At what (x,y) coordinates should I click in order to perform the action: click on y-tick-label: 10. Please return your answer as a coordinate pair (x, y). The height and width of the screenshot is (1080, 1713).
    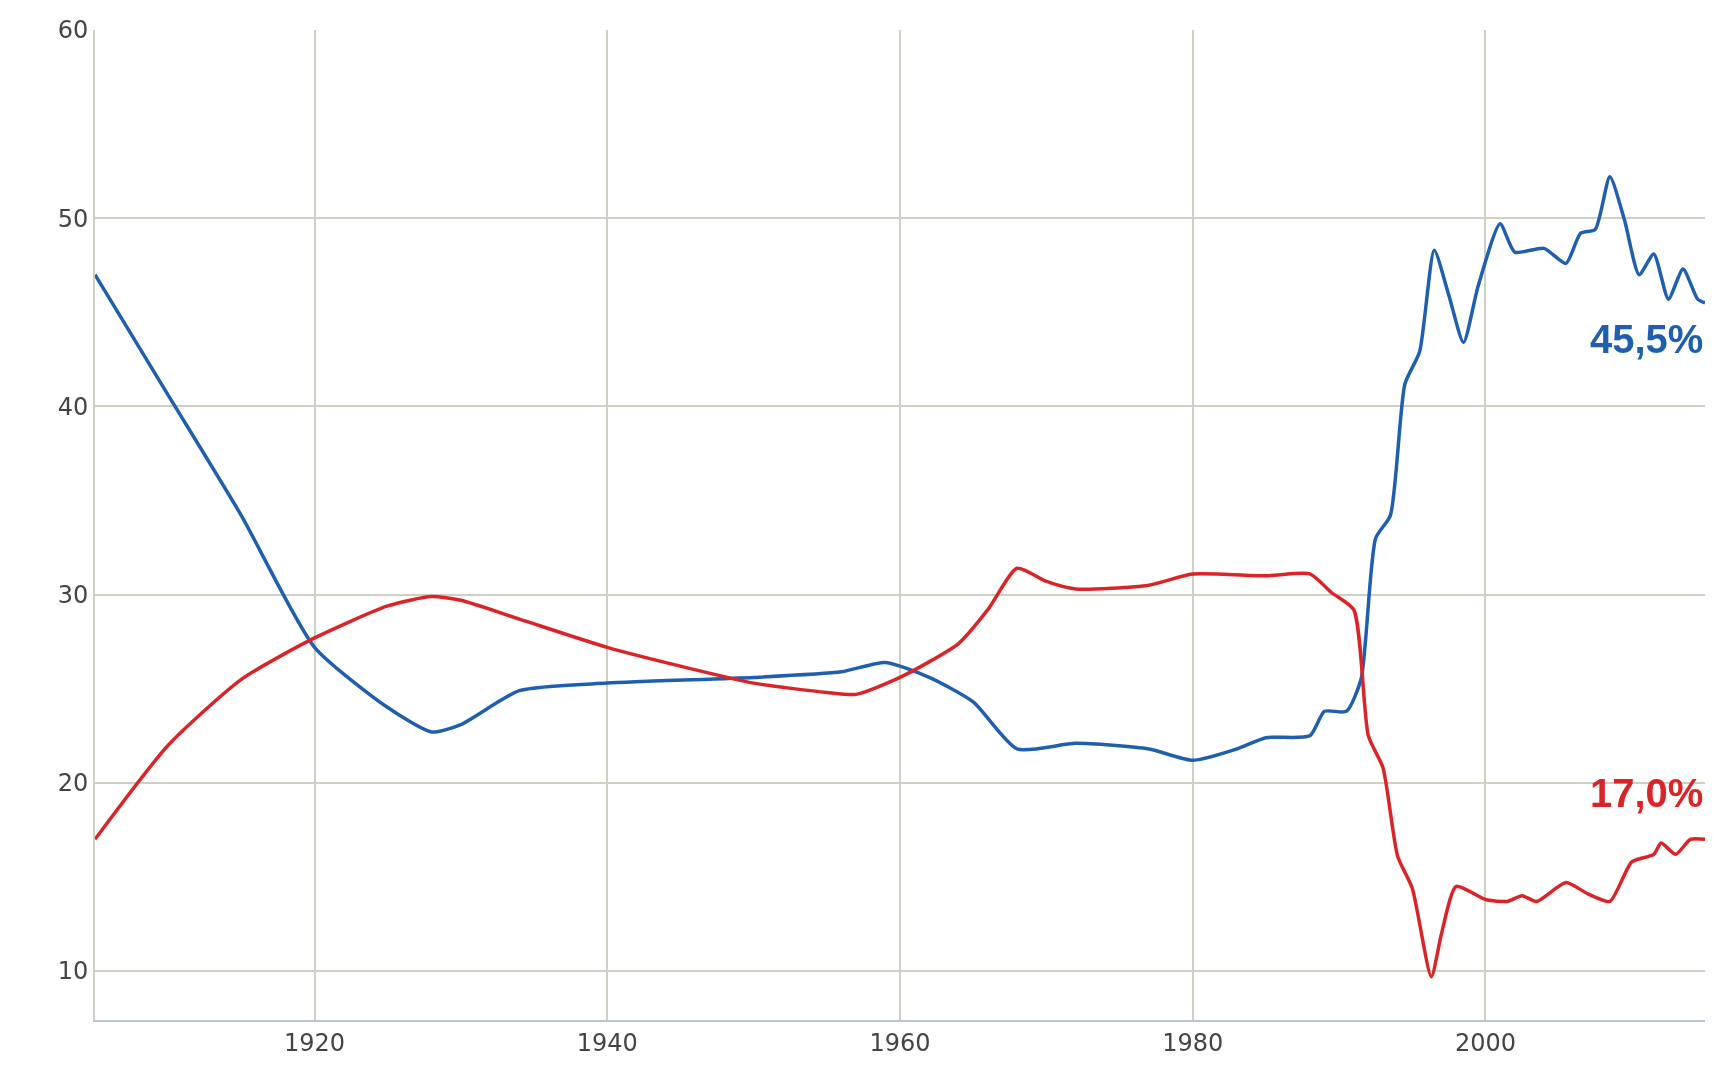
    Looking at the image, I should click on (73, 971).